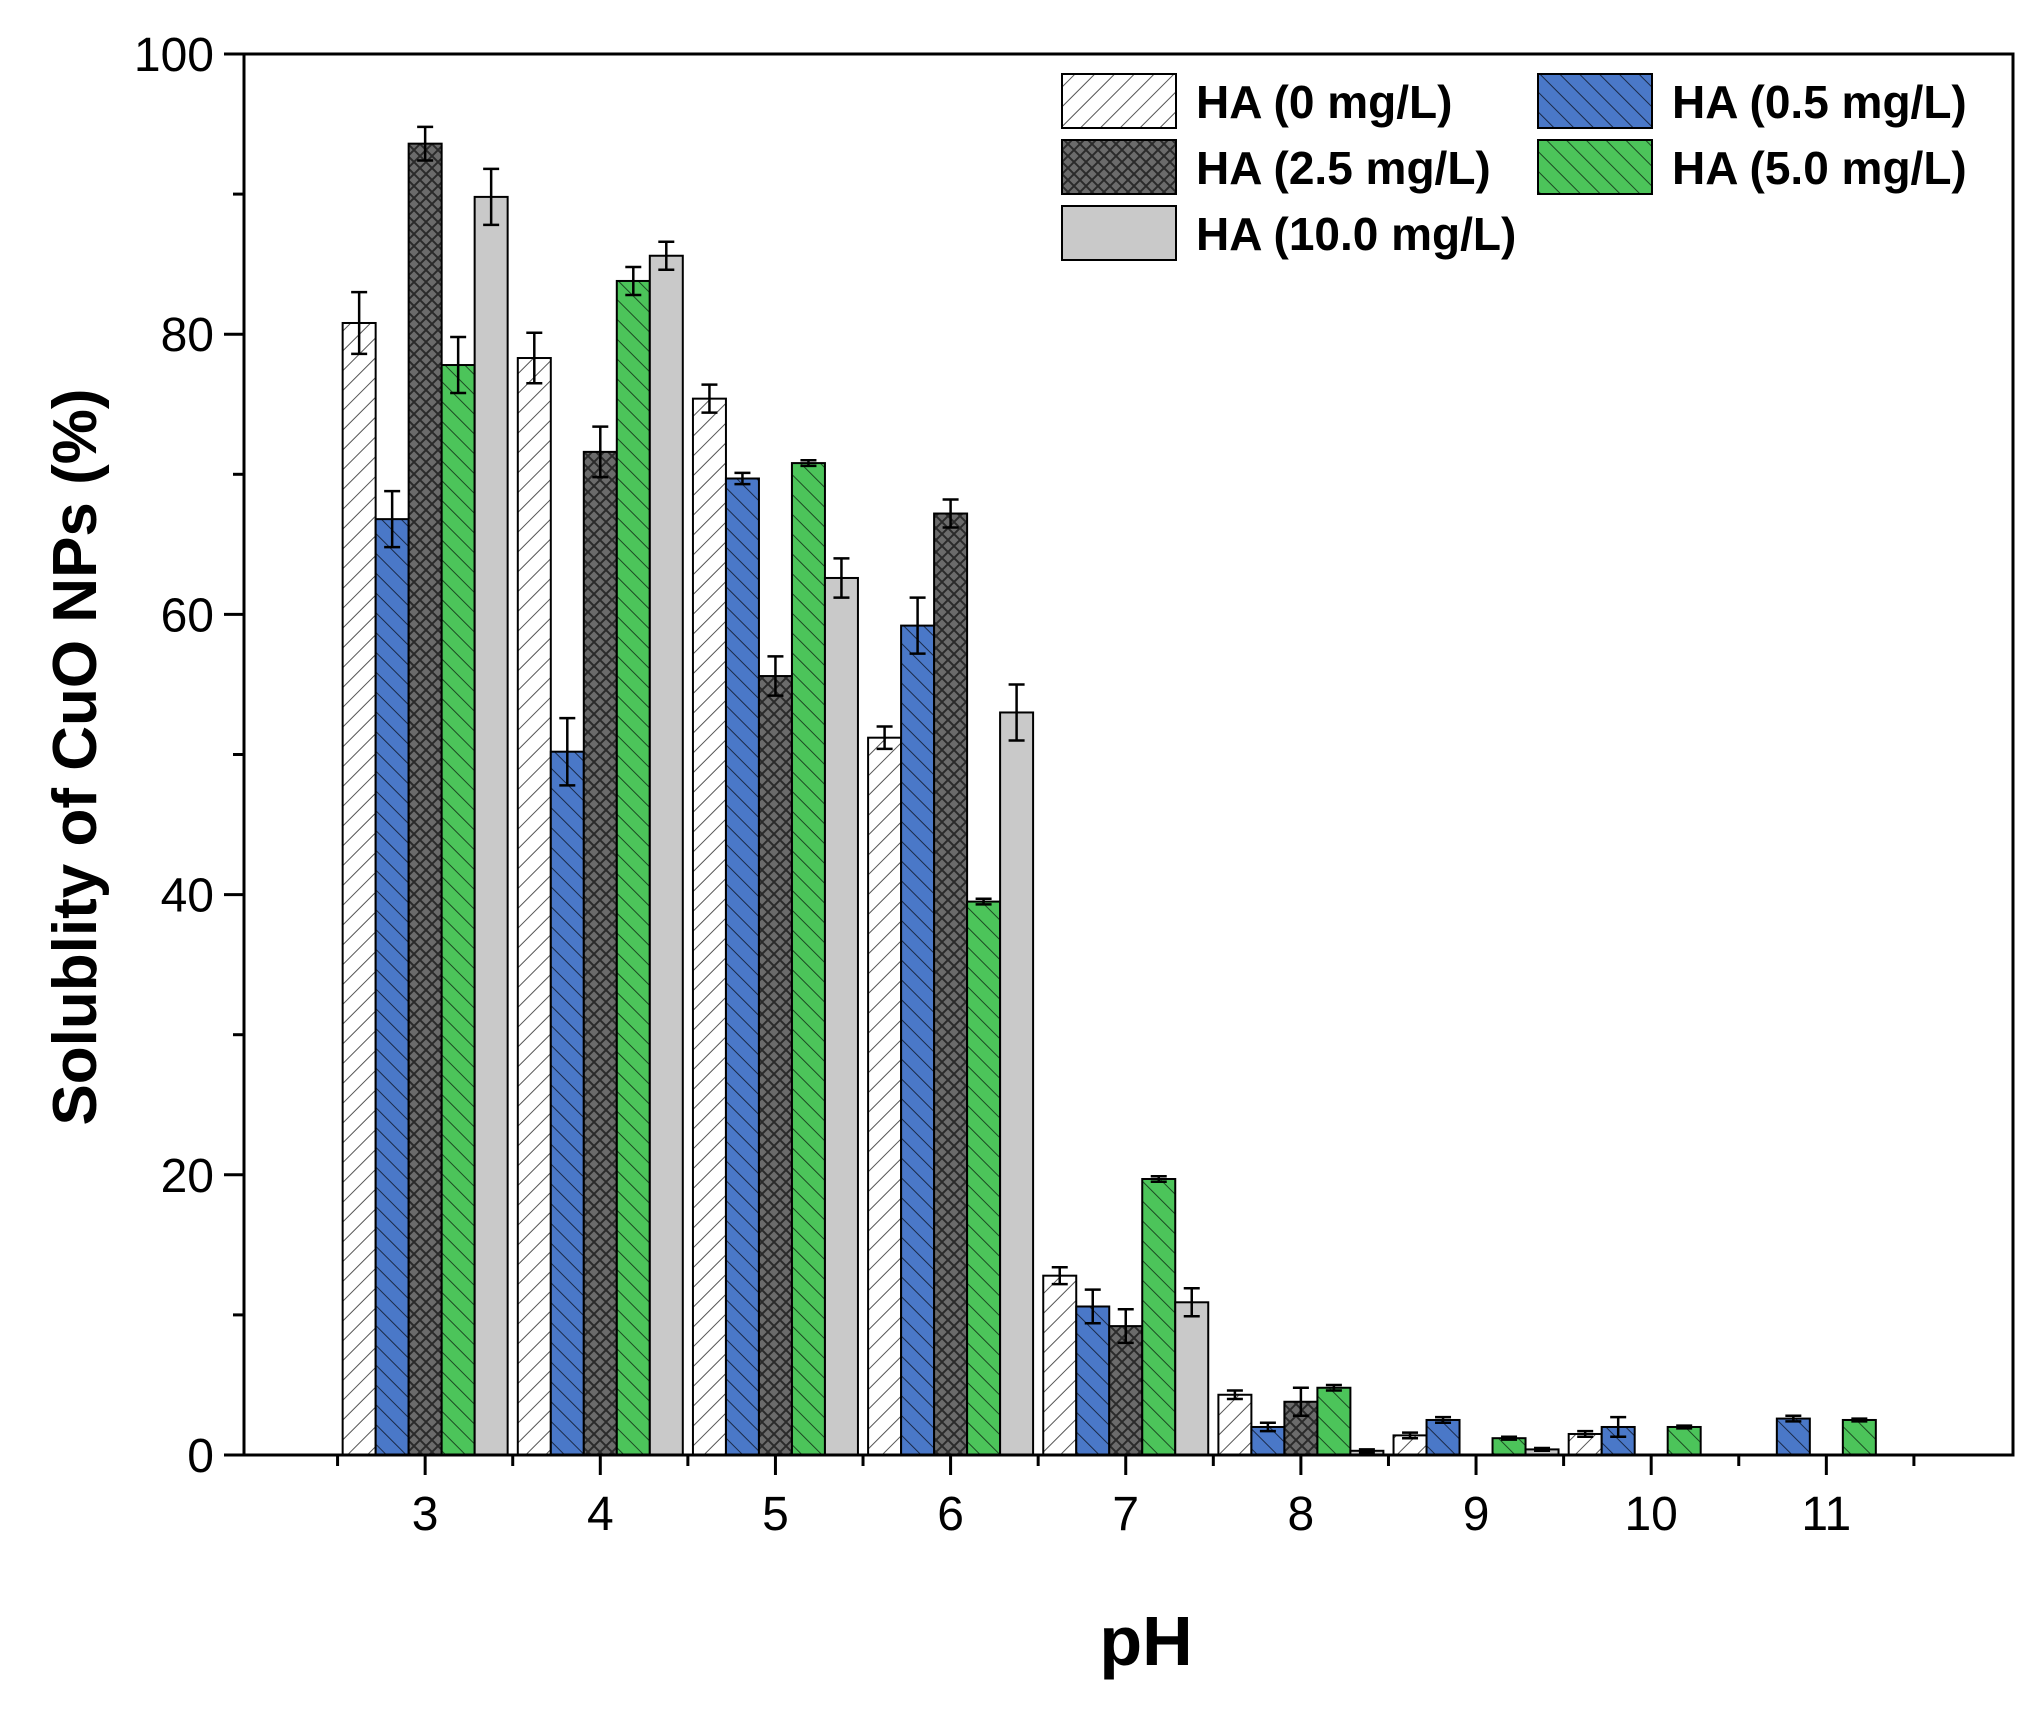 The width and height of the screenshot is (2044, 1727). I want to click on error-bar-ha-10-0-mg-l--ph-6, so click(1016, 712).